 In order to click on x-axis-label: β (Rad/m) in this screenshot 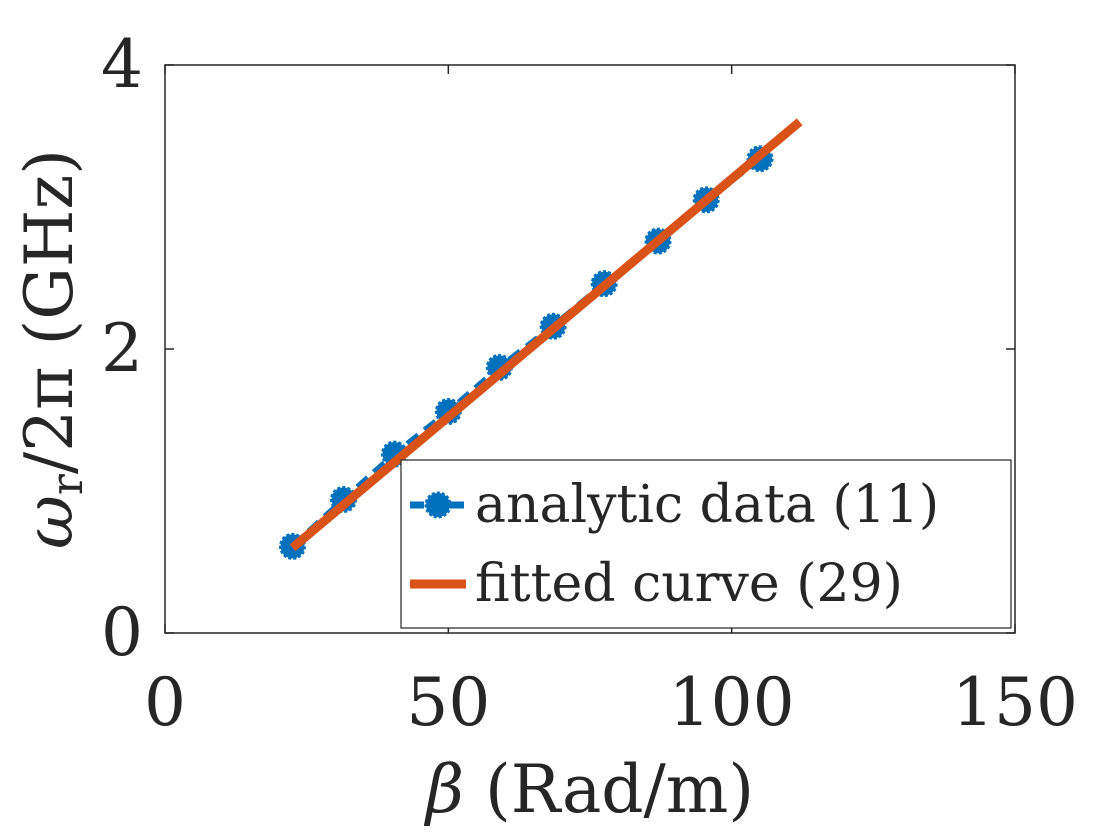, I will do `click(588, 789)`.